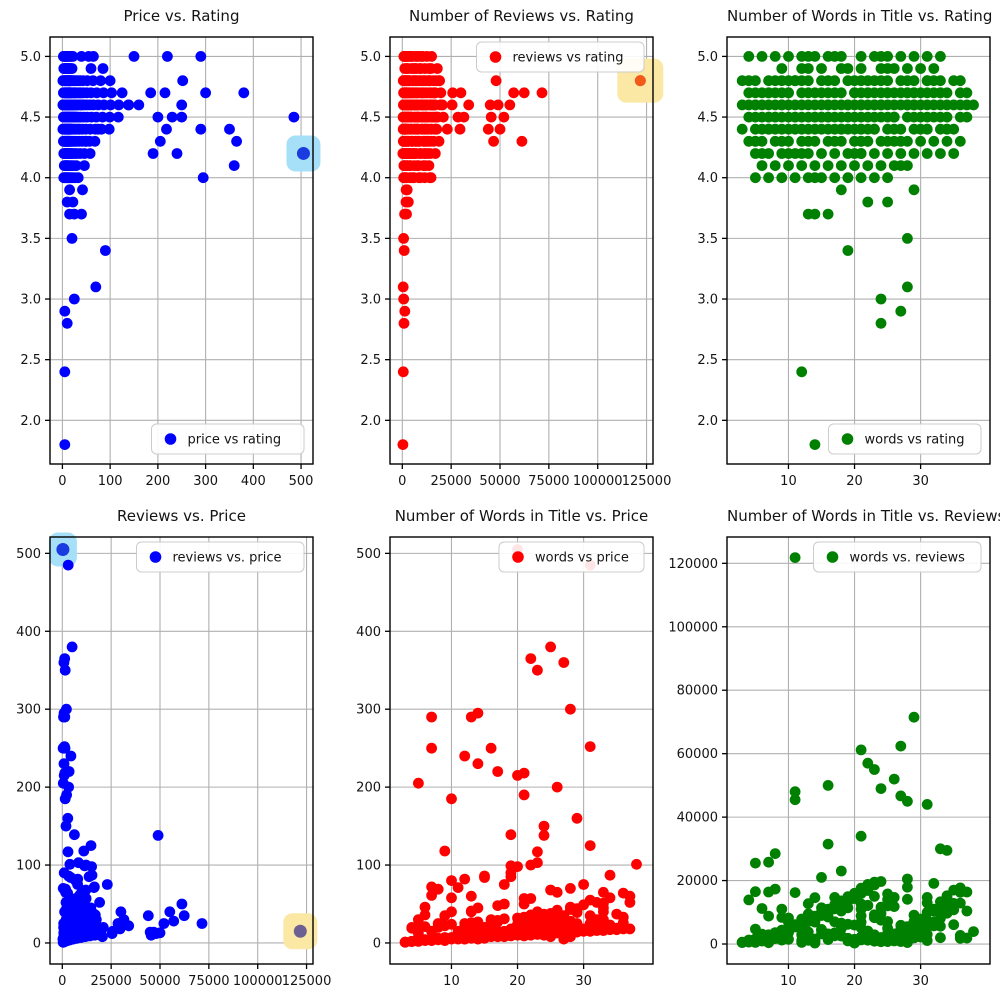  What do you see at coordinates (582, 558) in the screenshot?
I see `legend-label: words vs price` at bounding box center [582, 558].